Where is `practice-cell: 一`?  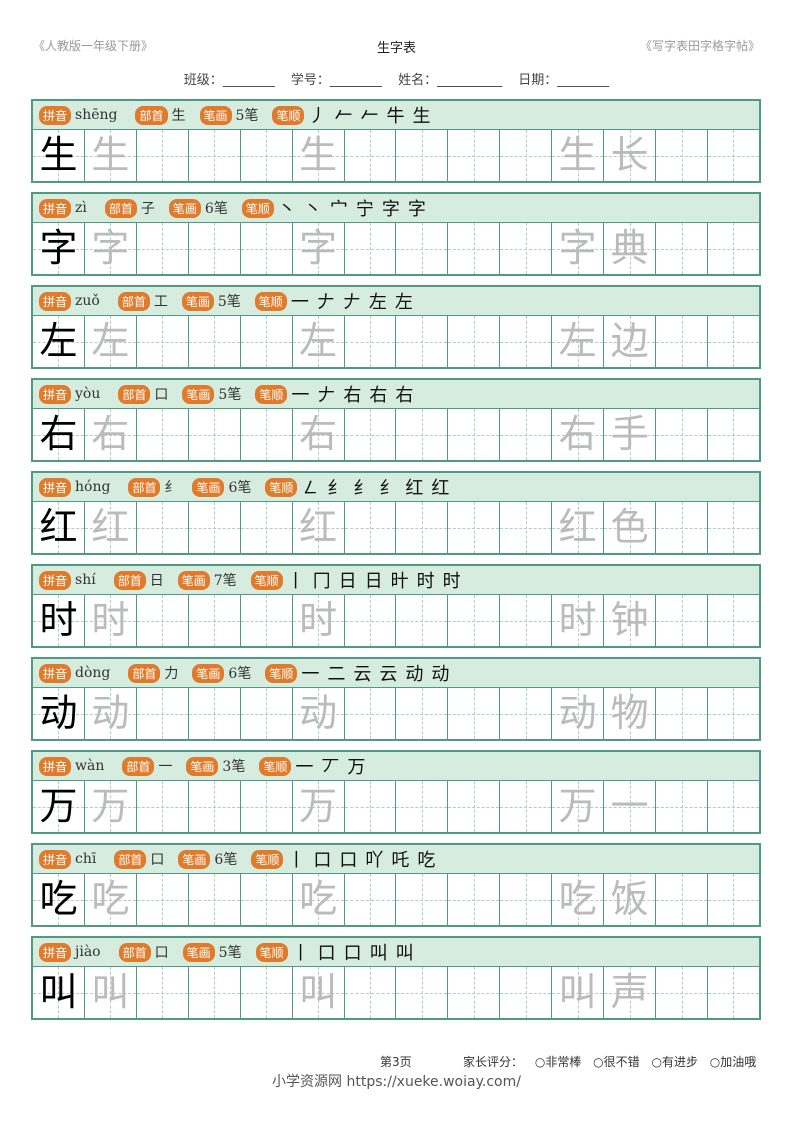
practice-cell: 一 is located at coordinates (630, 806).